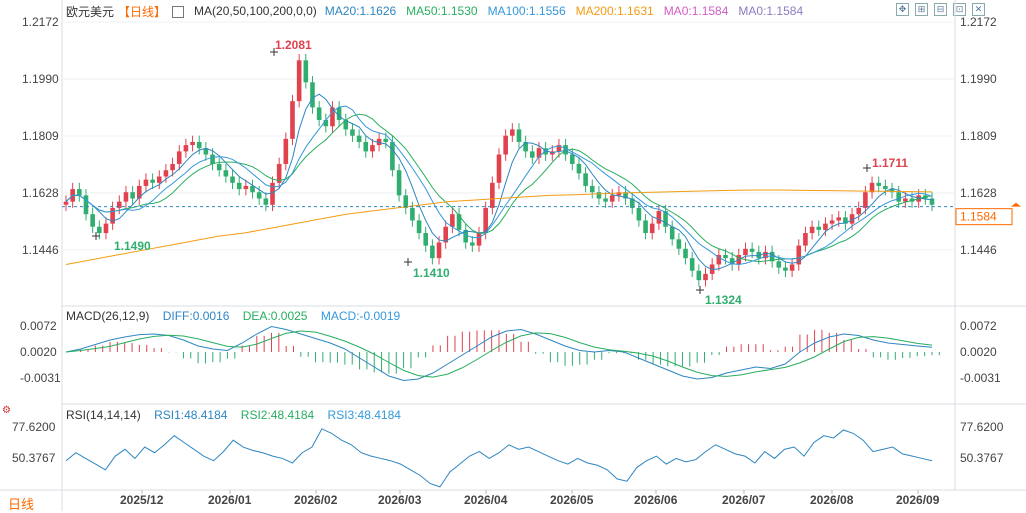  Describe the element at coordinates (40, 378) in the screenshot. I see `macd-tick-left: -0.0031` at that location.